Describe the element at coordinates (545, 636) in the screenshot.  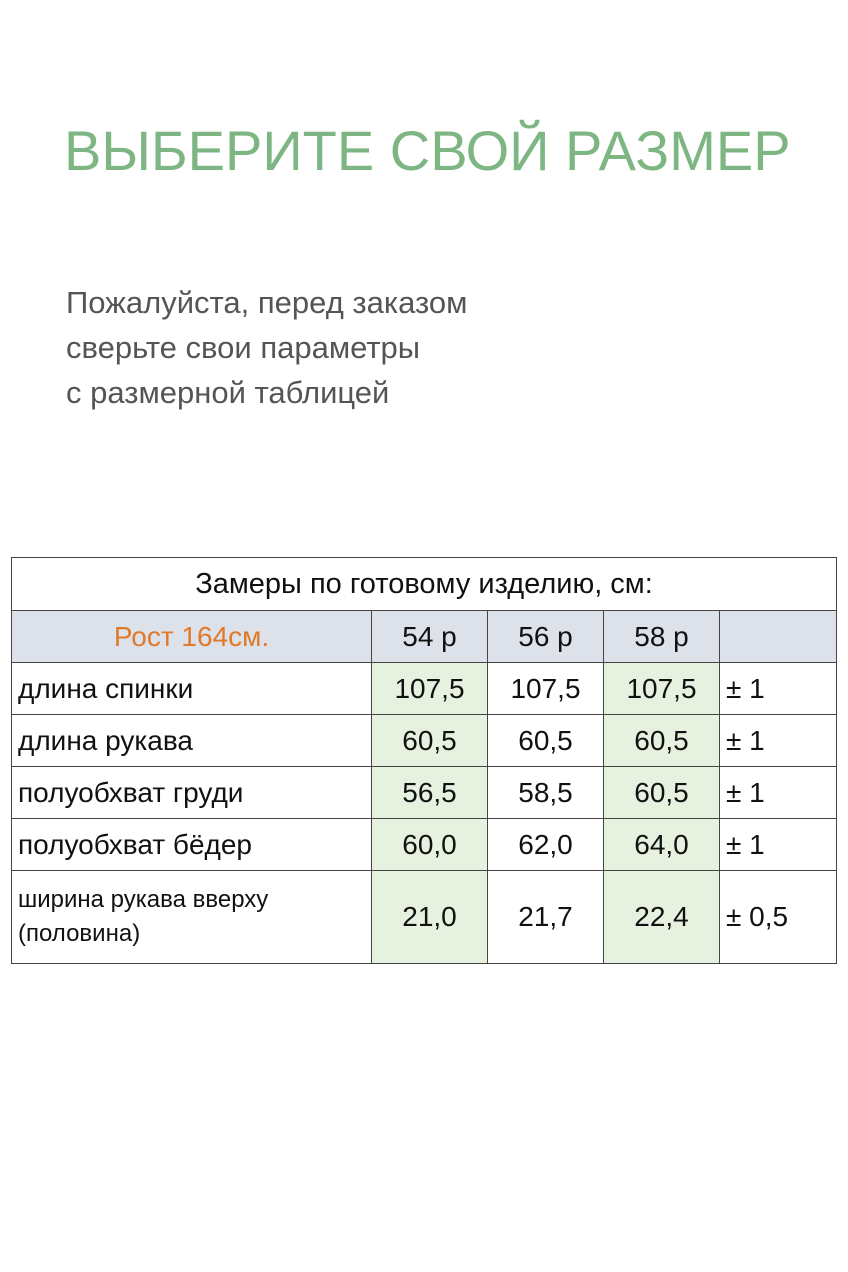
I see `size-header: 56 р` at that location.